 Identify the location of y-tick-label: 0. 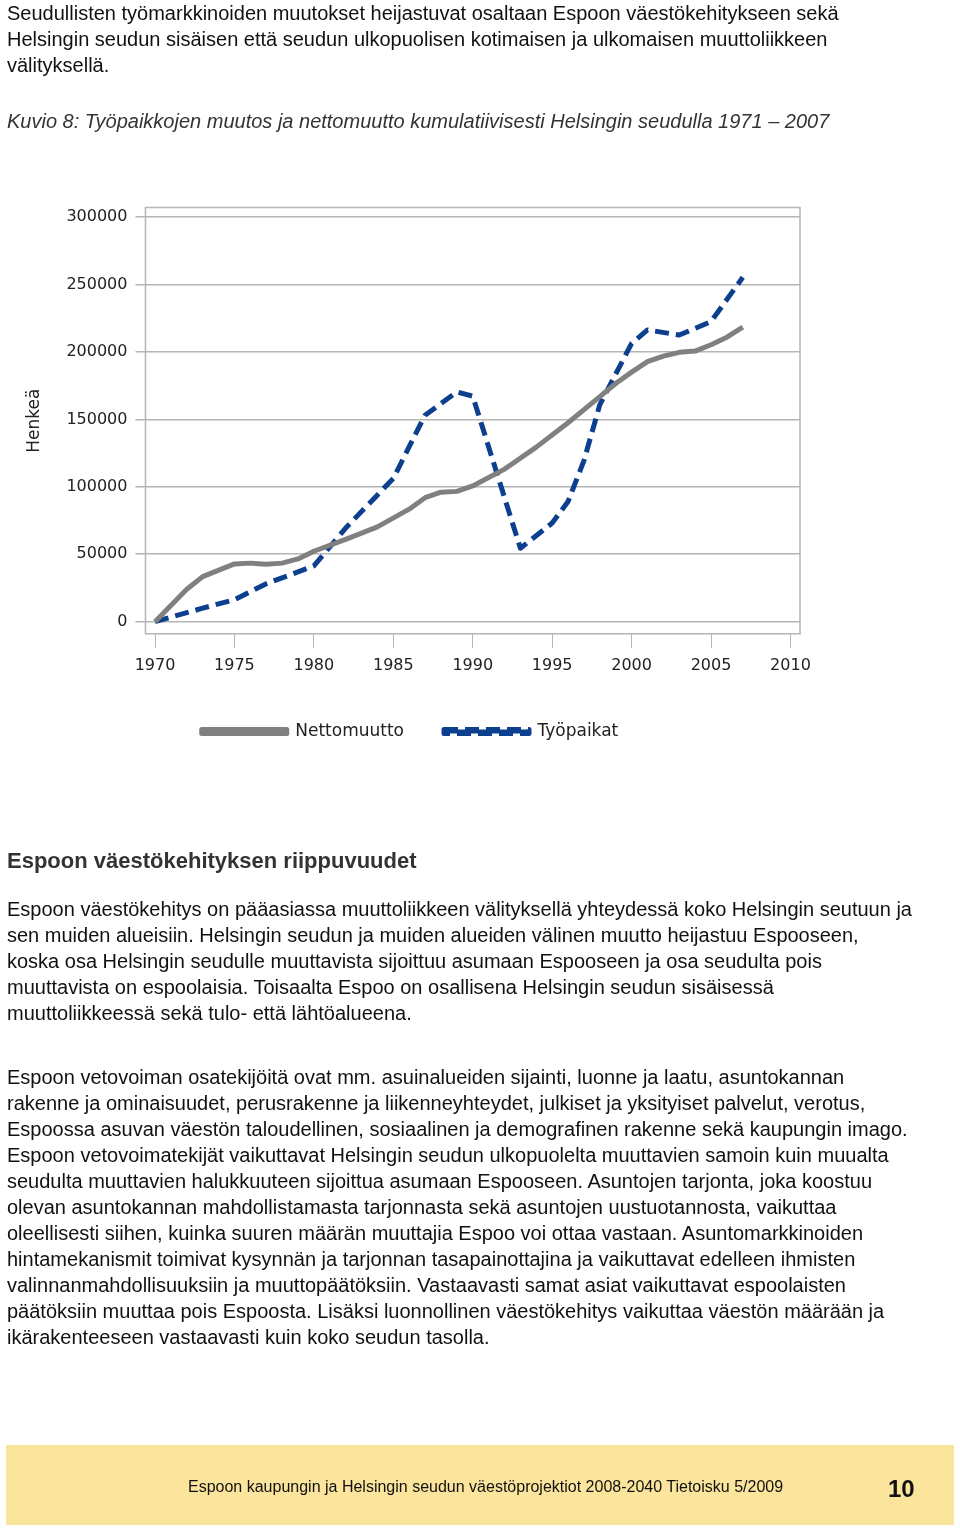
(122, 620).